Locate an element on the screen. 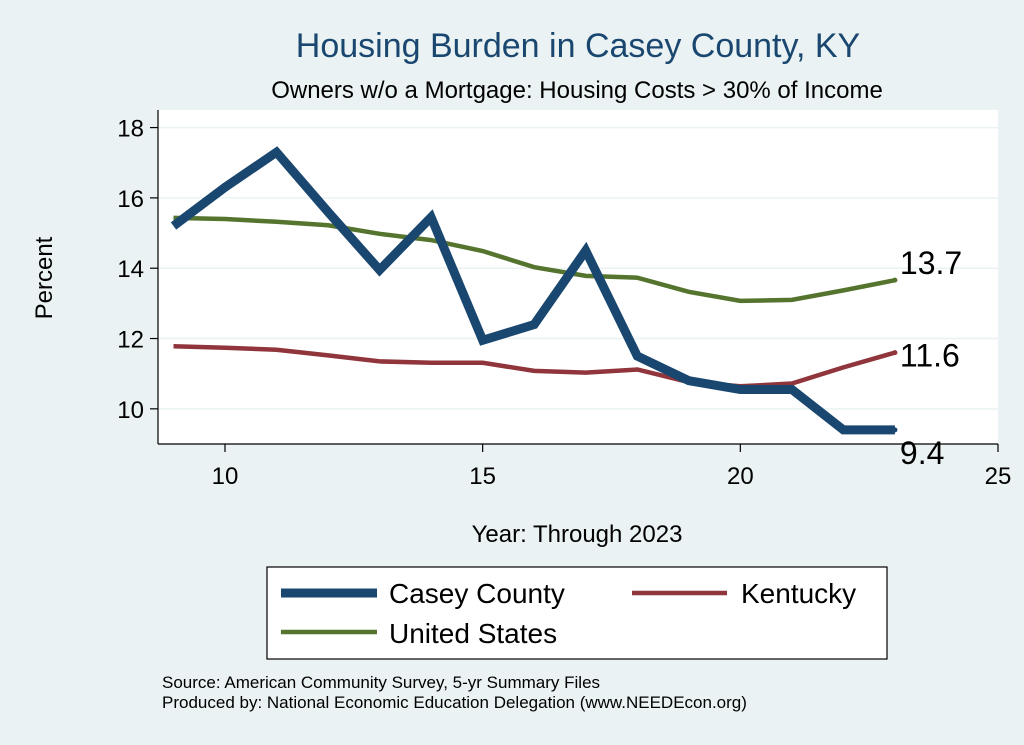 Image resolution: width=1024 pixels, height=745 pixels. end-labels: 9.4 11.6 13.7 is located at coordinates (931, 358).